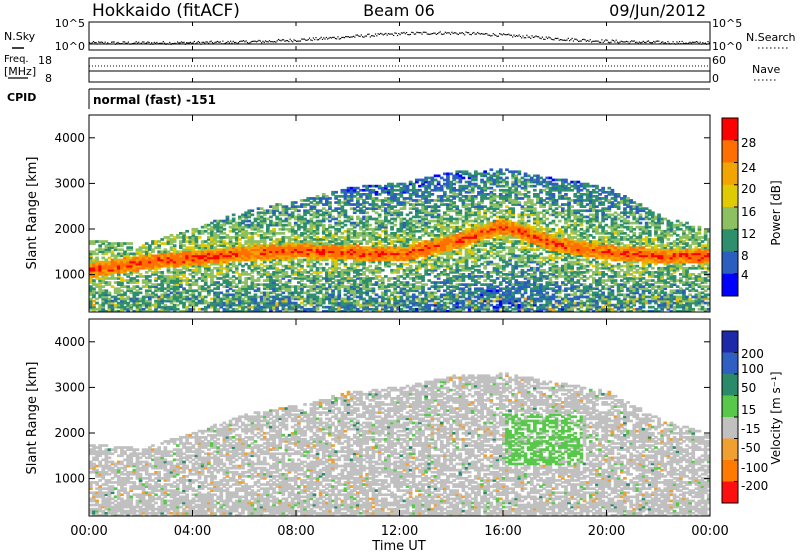 The width and height of the screenshot is (800, 554). Describe the element at coordinates (48, 78) in the screenshot. I see `freq-left-tick-bottom: 8` at that location.